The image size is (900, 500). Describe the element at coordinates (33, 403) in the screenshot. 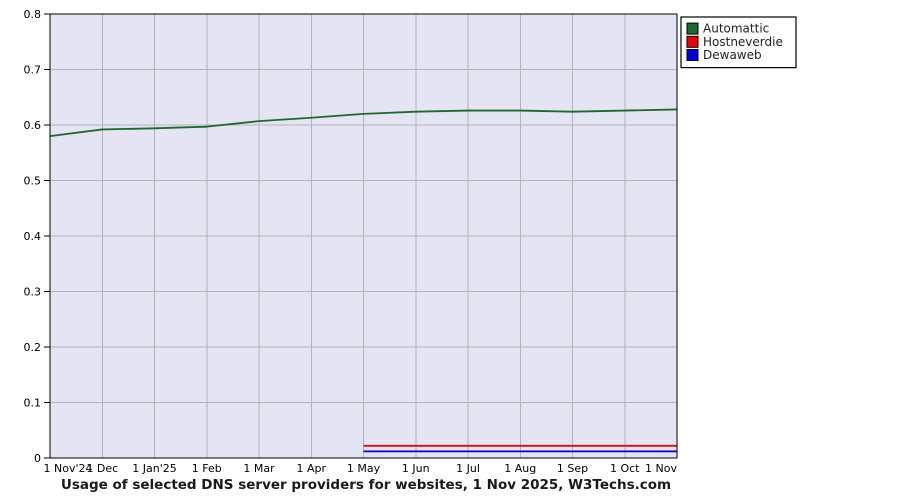

I see `y-axis-tick-label: 0.1` at that location.